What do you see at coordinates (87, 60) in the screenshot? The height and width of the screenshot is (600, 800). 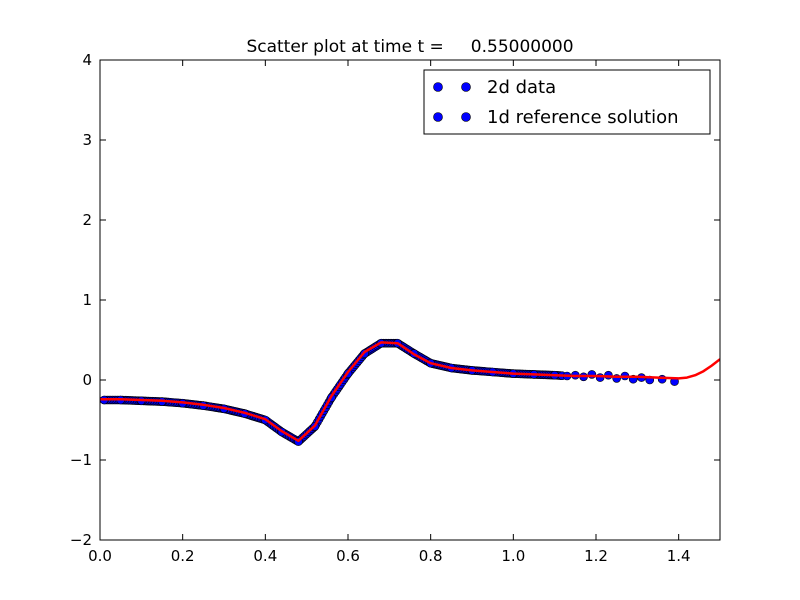 I see `y-tick-label: 4` at bounding box center [87, 60].